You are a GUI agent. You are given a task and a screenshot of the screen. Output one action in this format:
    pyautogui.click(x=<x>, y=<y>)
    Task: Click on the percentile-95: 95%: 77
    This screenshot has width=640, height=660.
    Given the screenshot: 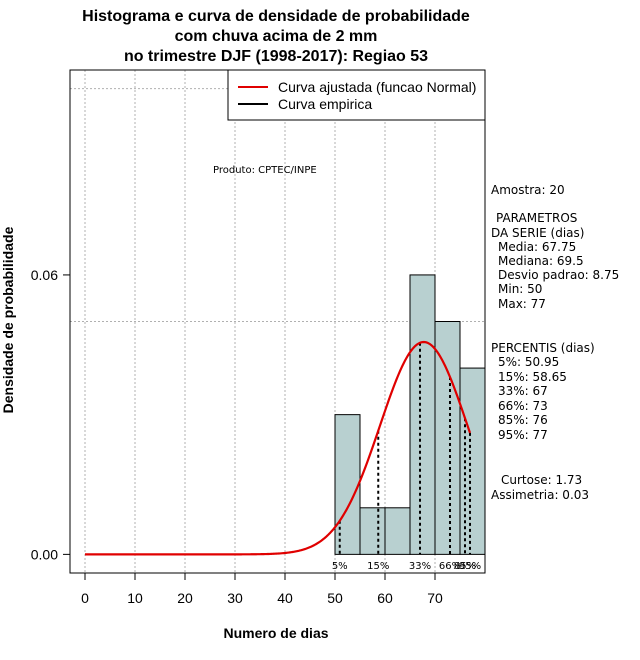 What is the action you would take?
    pyautogui.click(x=523, y=435)
    